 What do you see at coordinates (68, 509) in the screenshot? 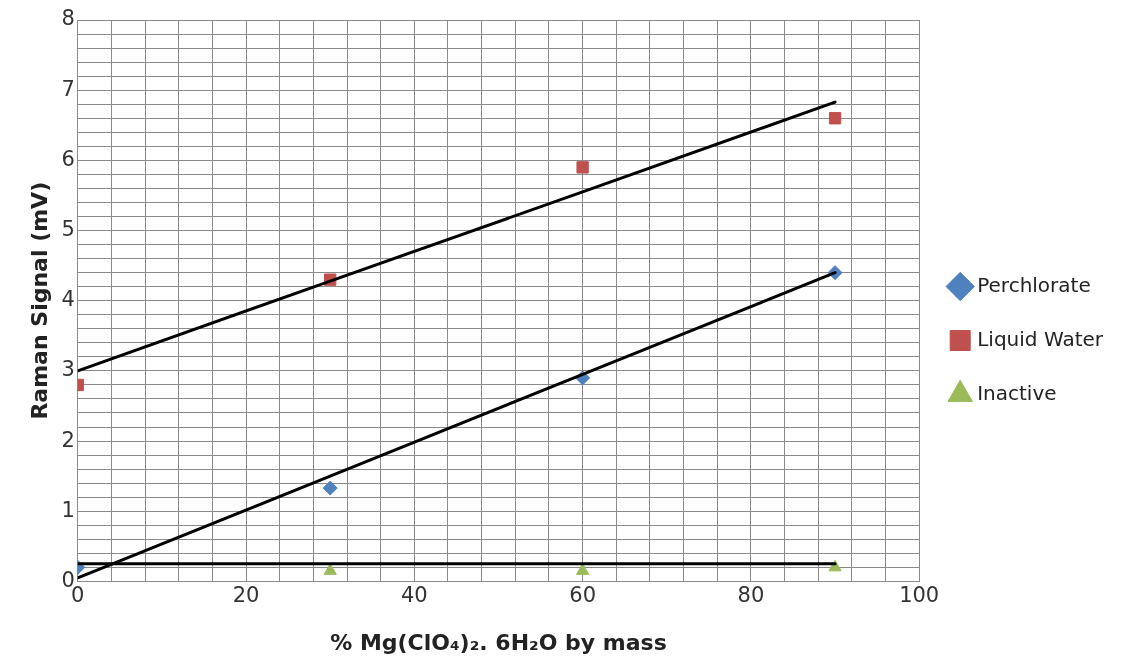
I see `y-tick-label: 1` at bounding box center [68, 509].